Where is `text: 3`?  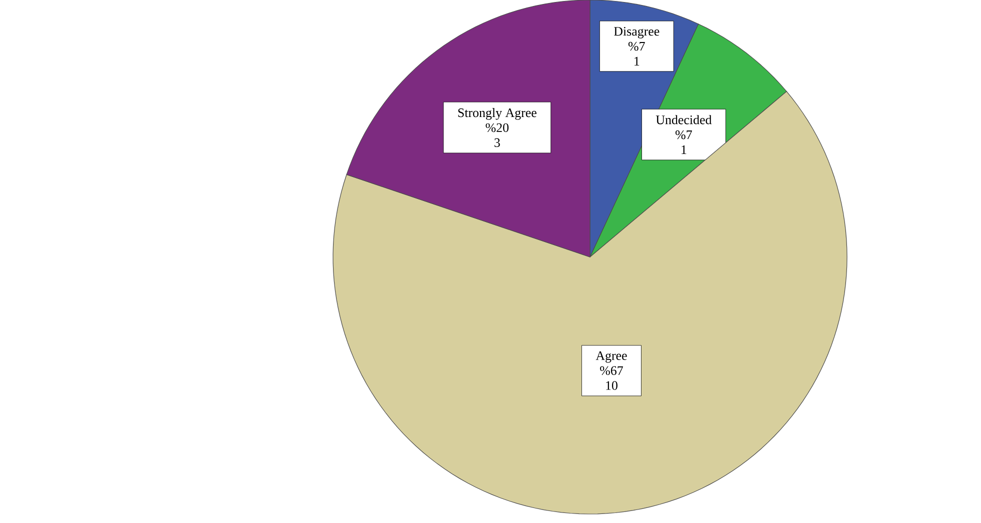
text: 3 is located at coordinates (497, 143).